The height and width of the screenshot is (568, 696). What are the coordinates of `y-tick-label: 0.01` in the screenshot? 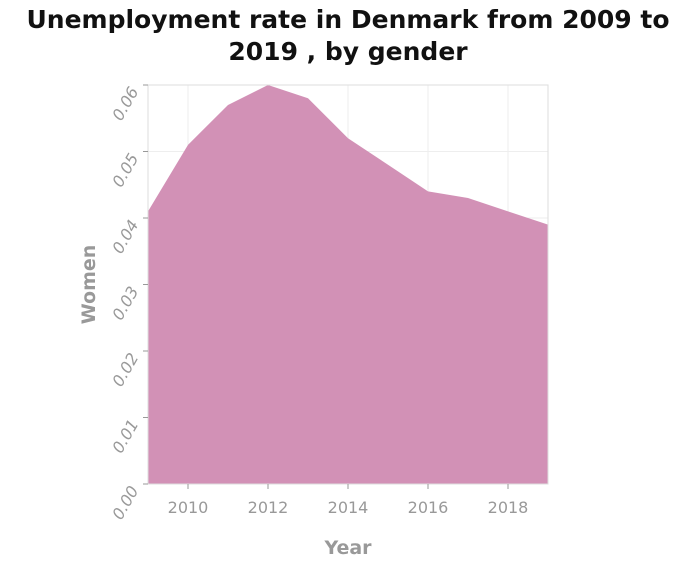 It's located at (125, 436).